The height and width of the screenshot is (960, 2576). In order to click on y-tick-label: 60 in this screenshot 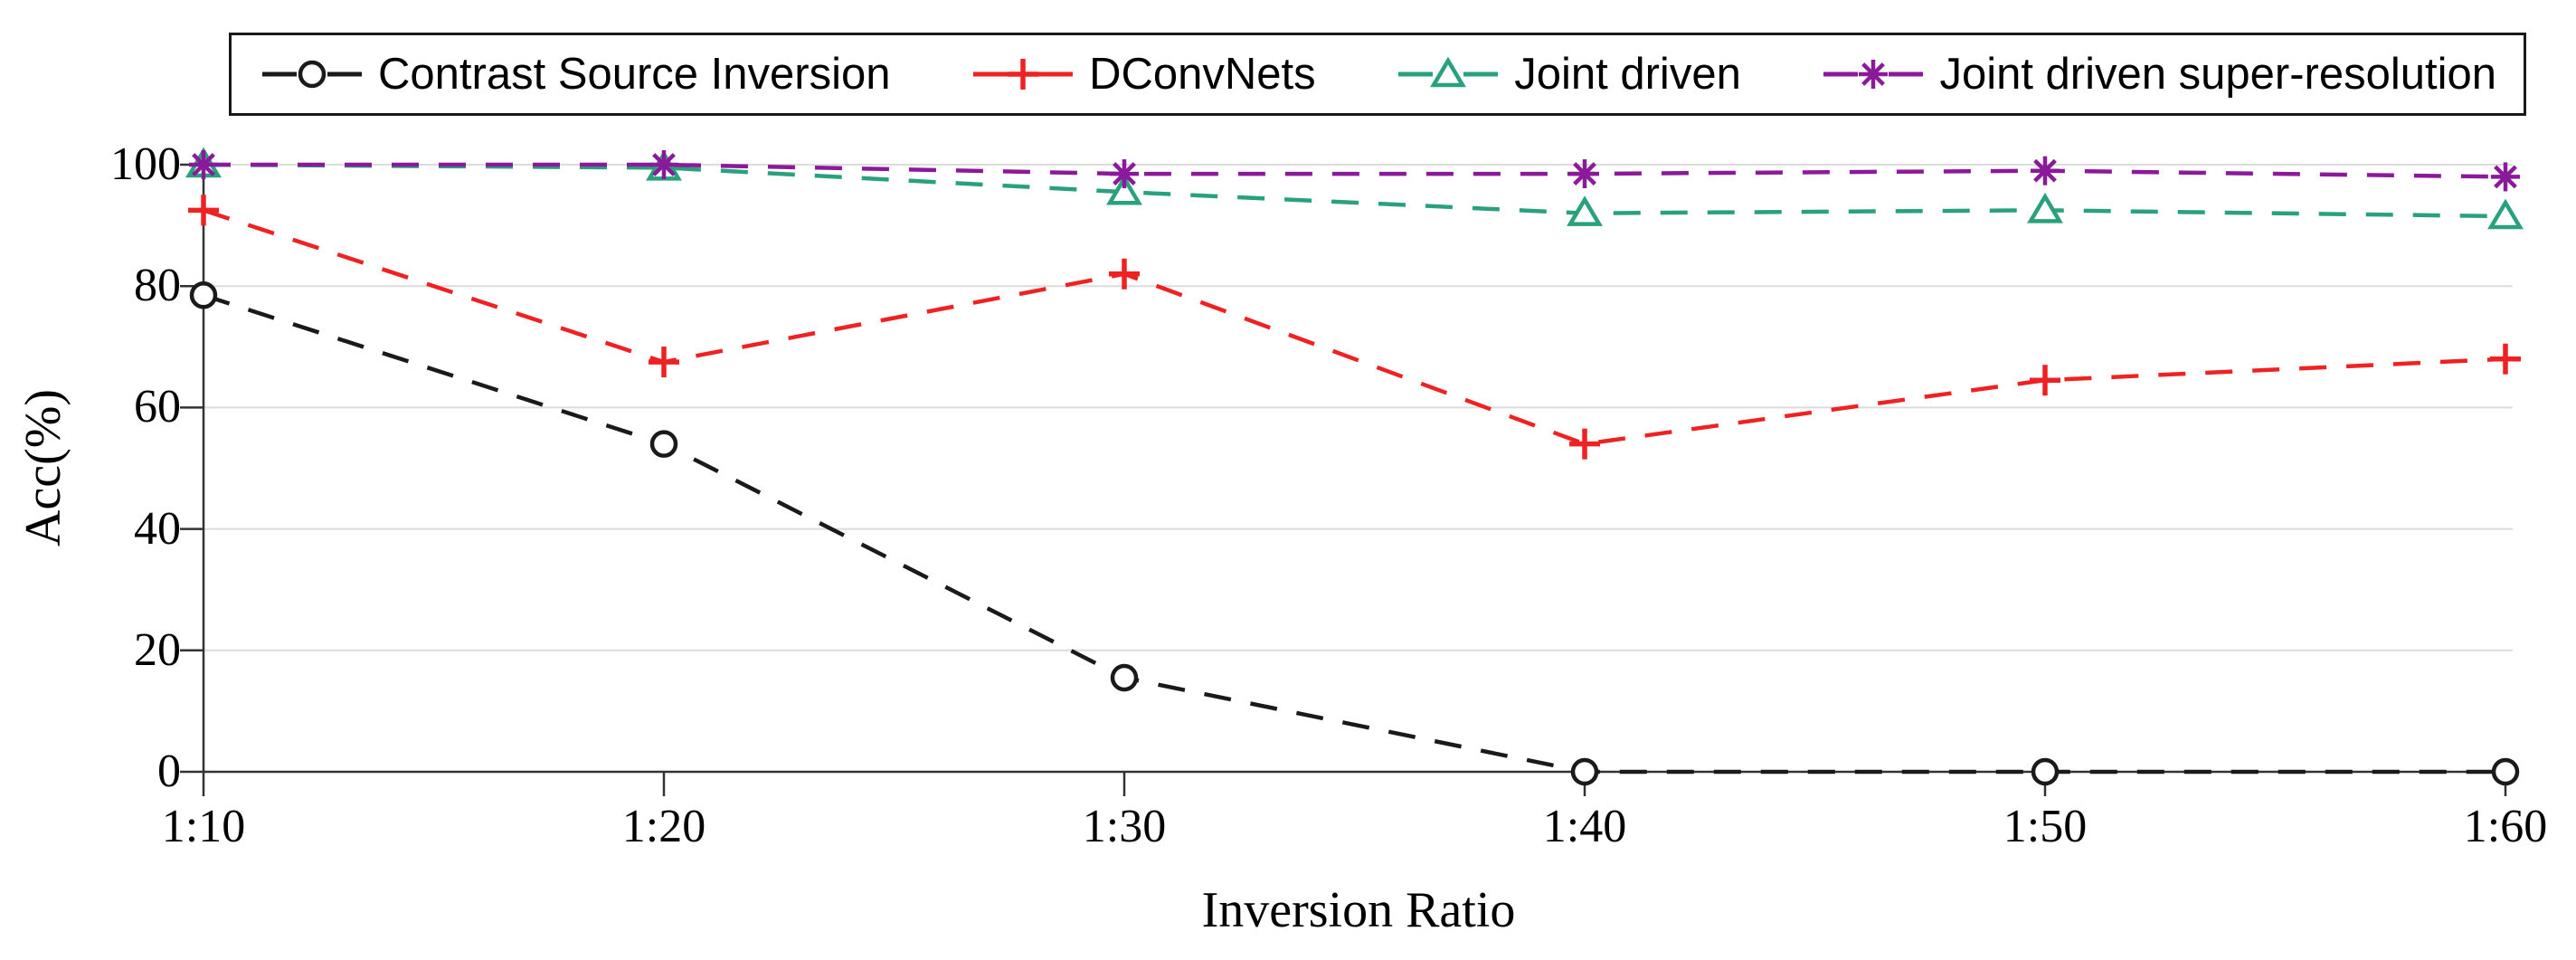, I will do `click(158, 407)`.